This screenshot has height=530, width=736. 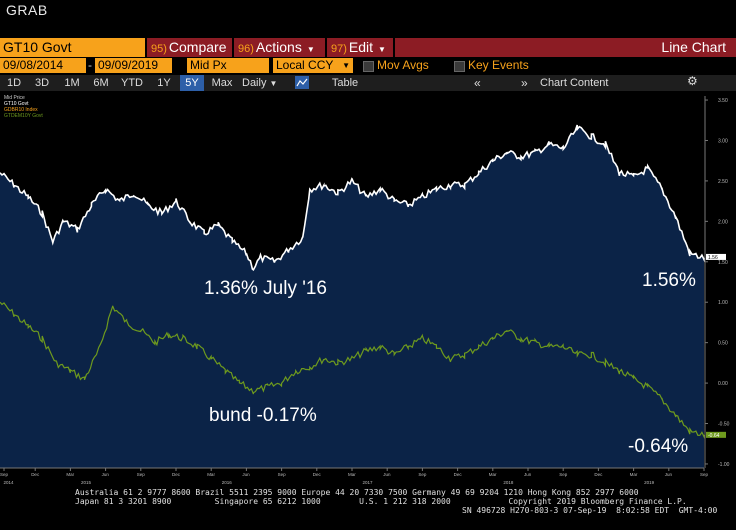 I want to click on y-tick-label: -0.50, so click(x=724, y=425).